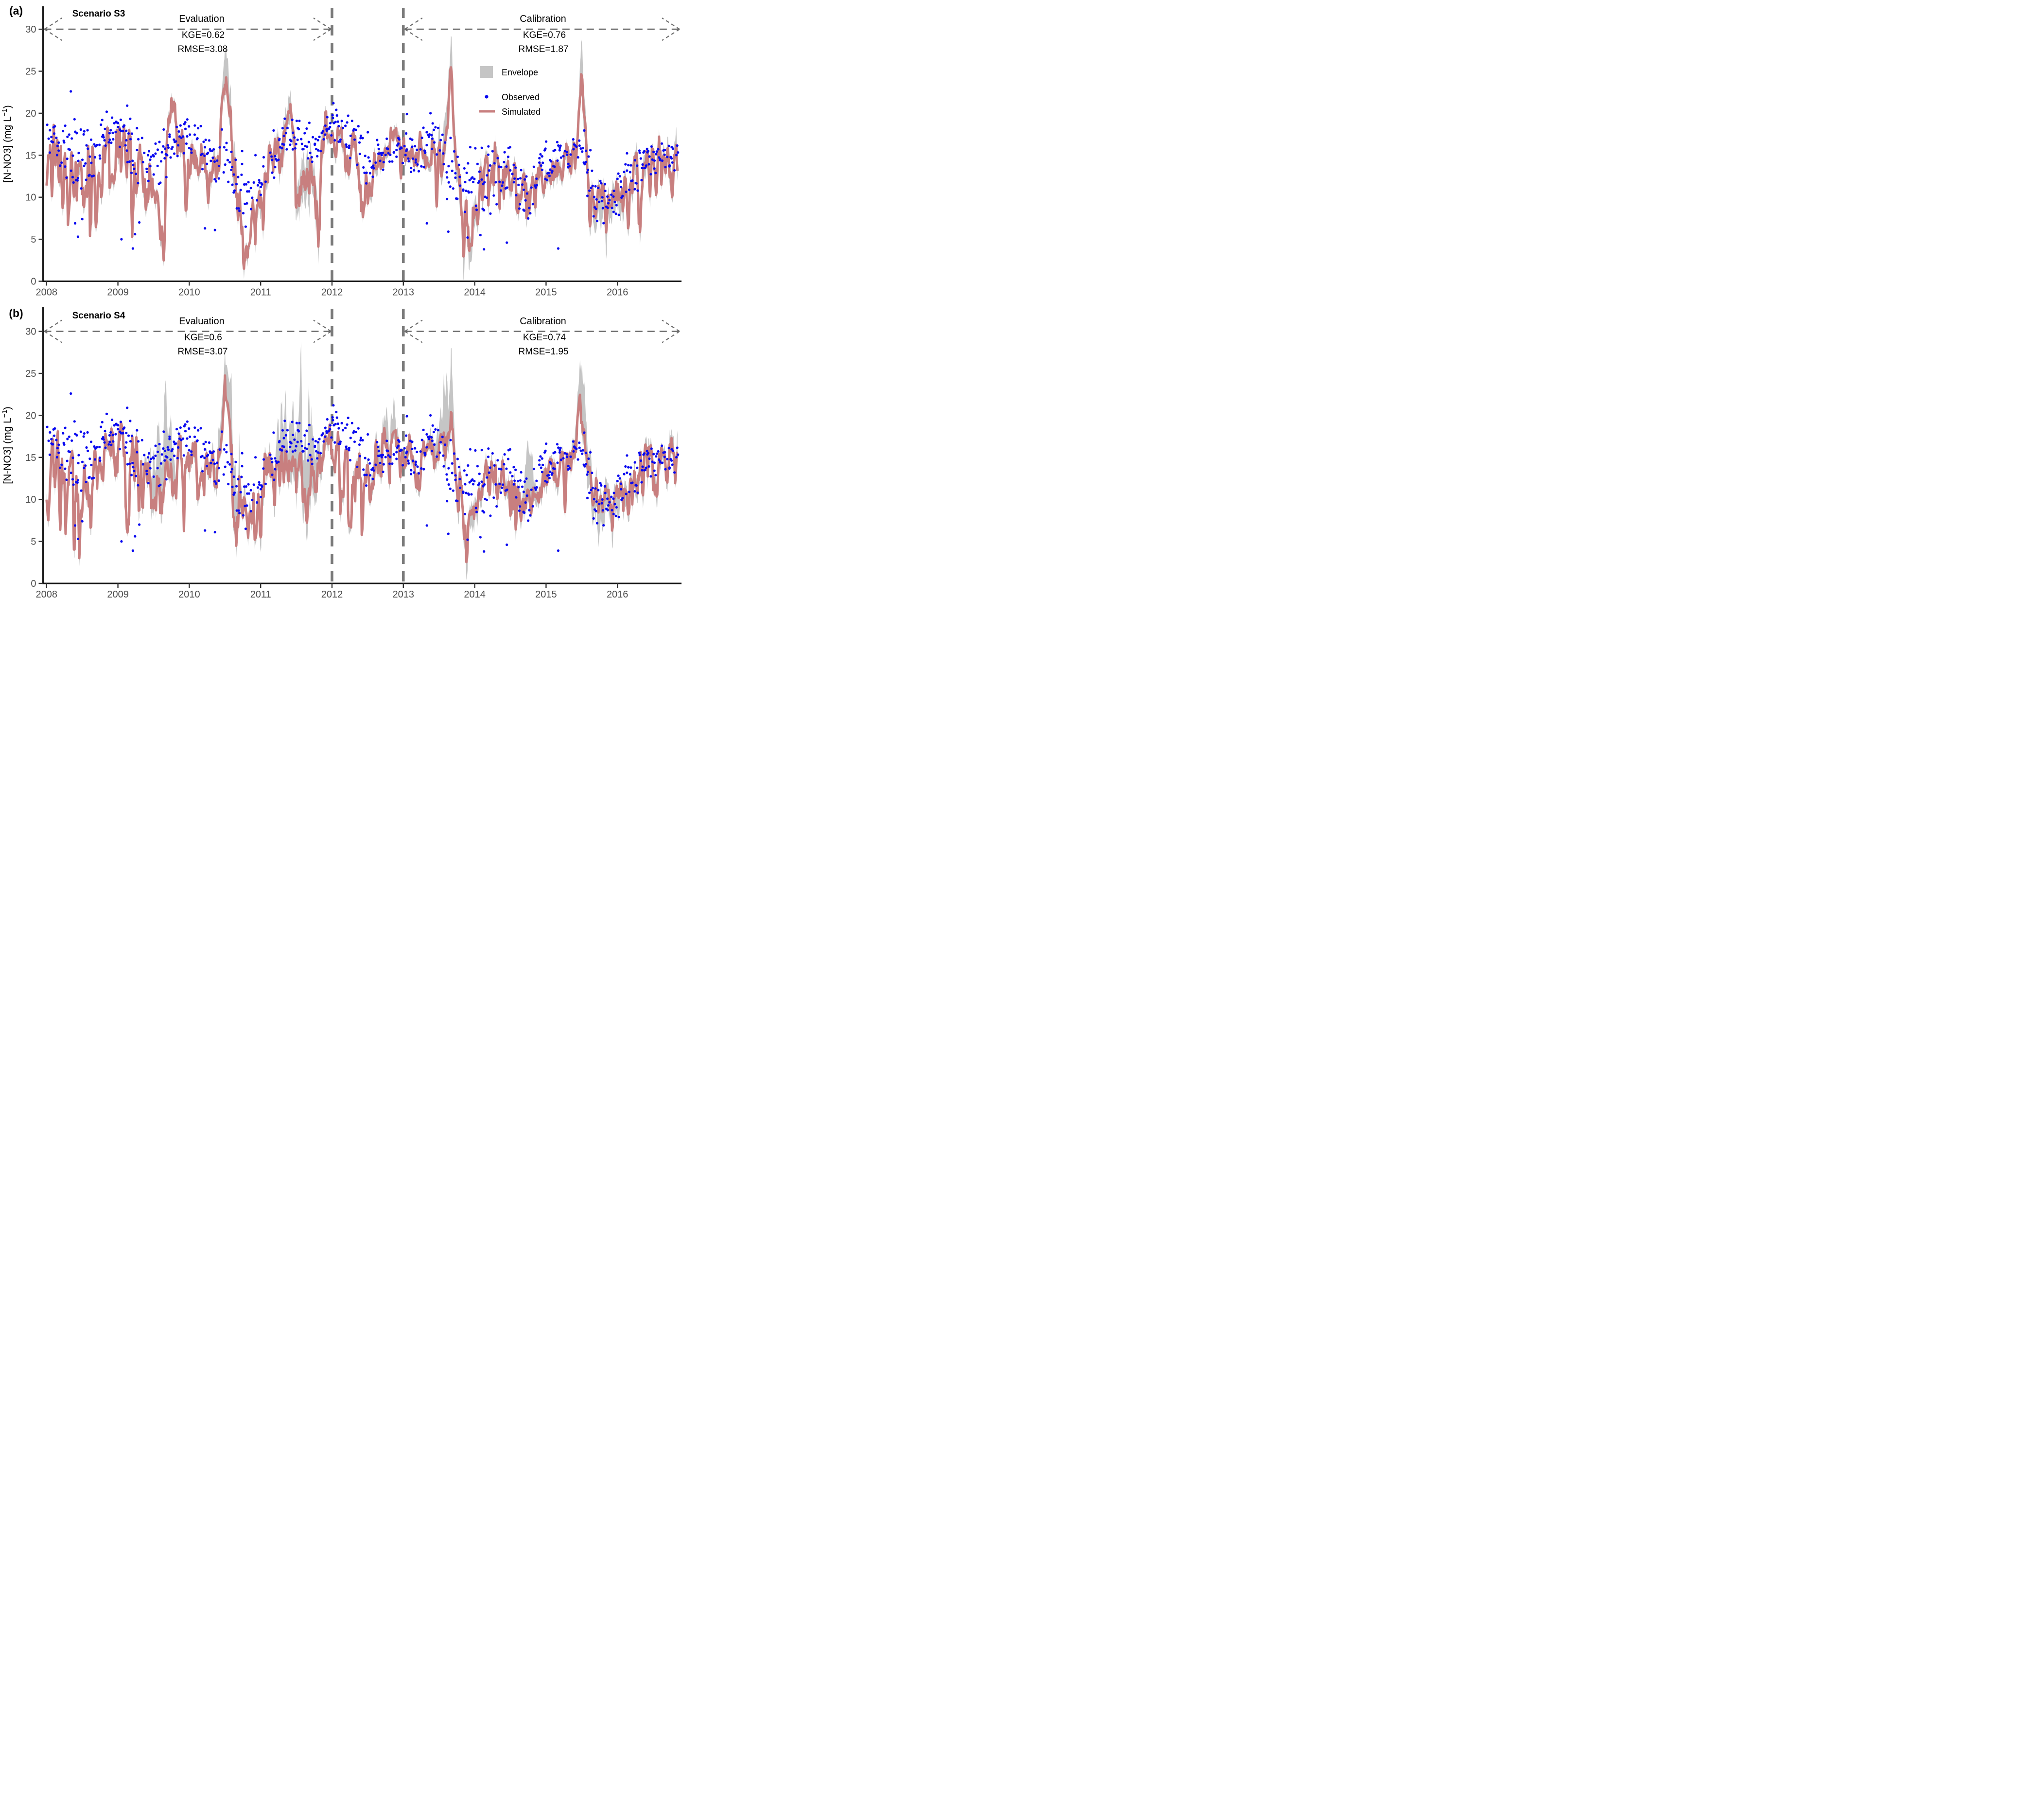 Image resolution: width=2044 pixels, height=1811 pixels. Describe the element at coordinates (475, 594) in the screenshot. I see `x-tick-label: 2014` at that location.